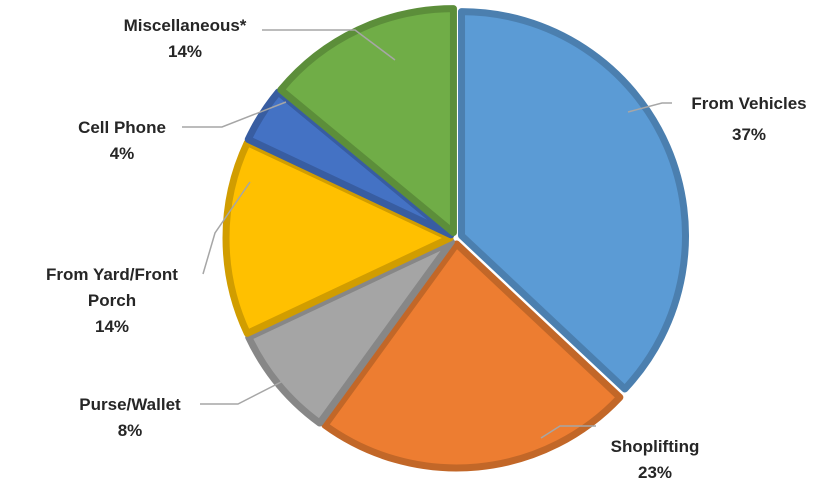  What do you see at coordinates (329, 45) in the screenshot?
I see `leader-line-misc` at bounding box center [329, 45].